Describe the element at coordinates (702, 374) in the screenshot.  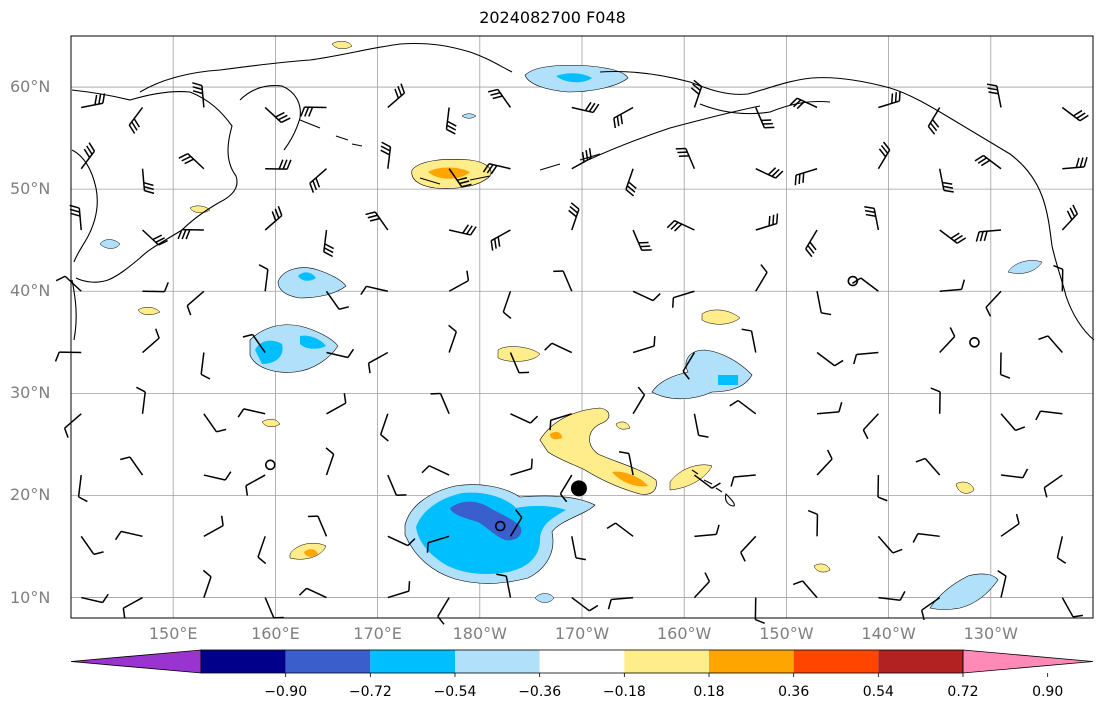
I see `negative-region-east` at that location.